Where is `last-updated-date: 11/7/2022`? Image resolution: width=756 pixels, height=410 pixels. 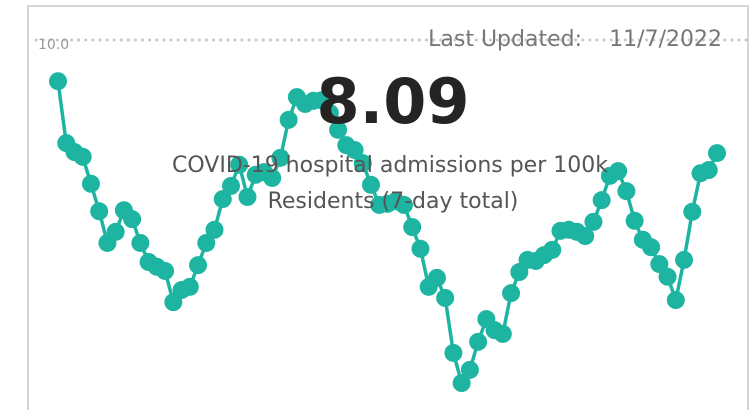
last-updated-date: 11/7/2022 is located at coordinates (665, 39).